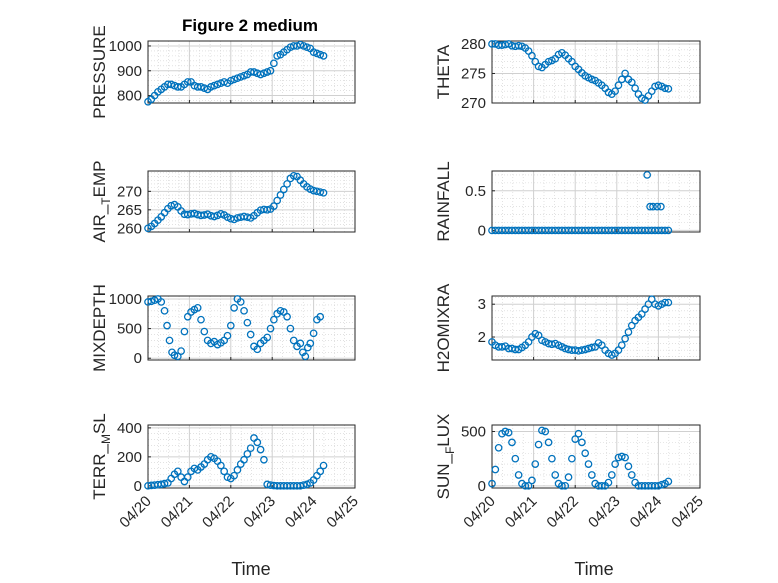 The image size is (778, 583). Describe the element at coordinates (473, 432) in the screenshot. I see `y-tick-label: 500` at that location.